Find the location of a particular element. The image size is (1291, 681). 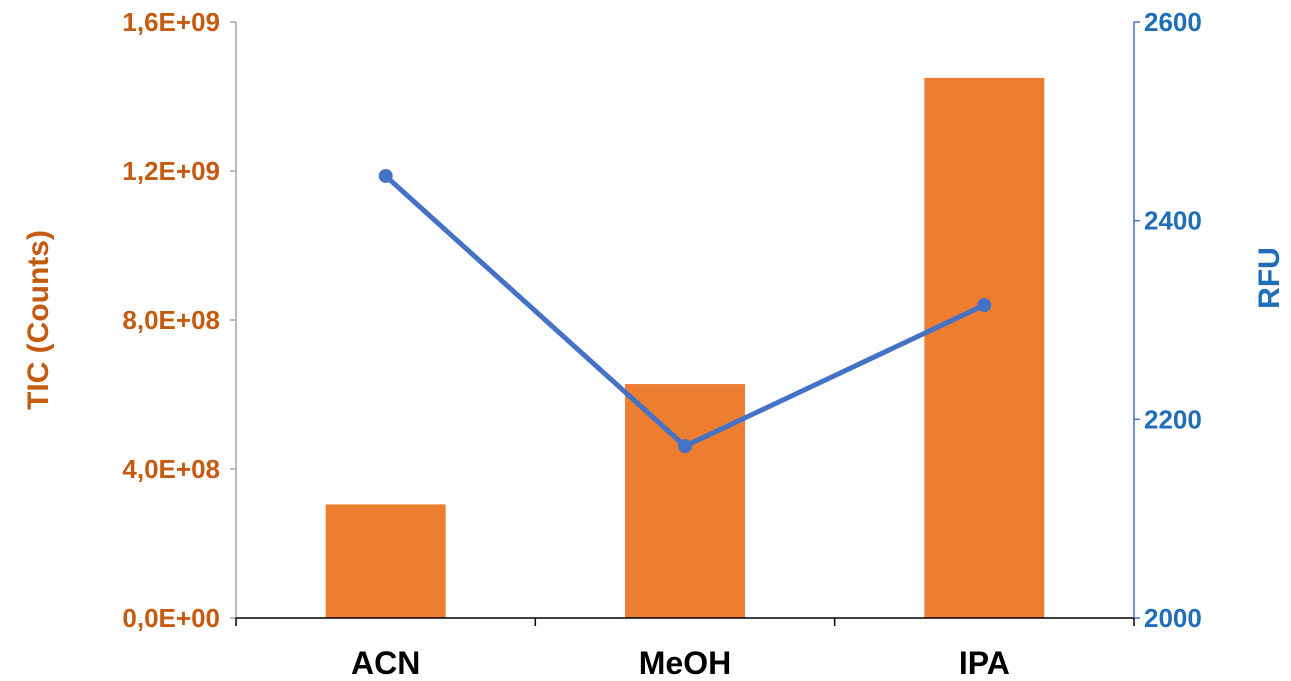

left-tick-label: 1,2E+09 is located at coordinates (171, 171).